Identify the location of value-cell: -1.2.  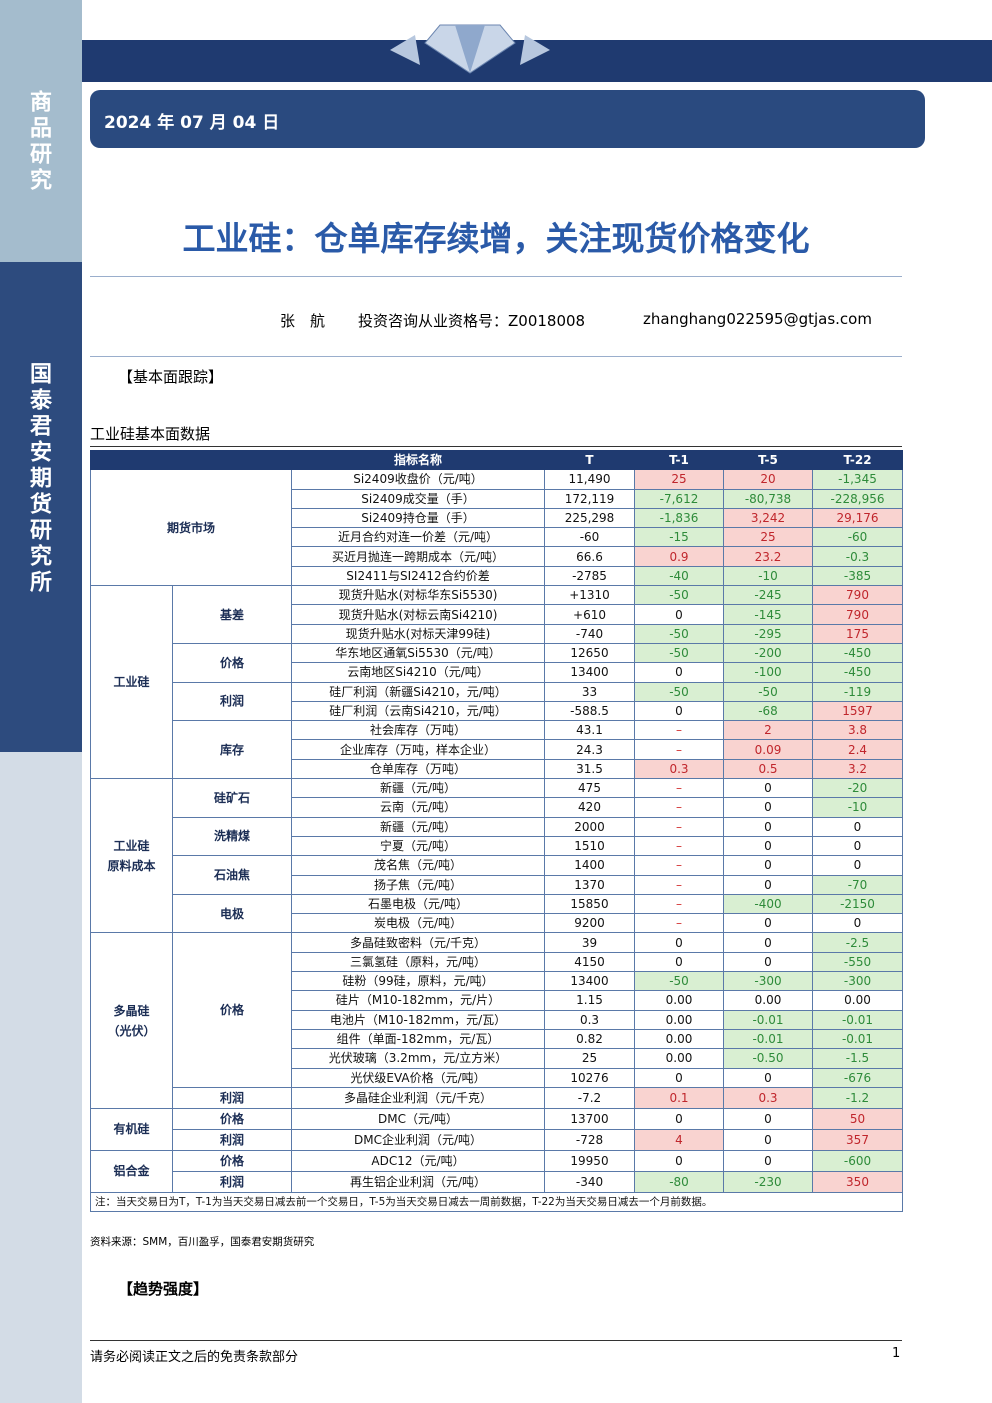
(857, 1097).